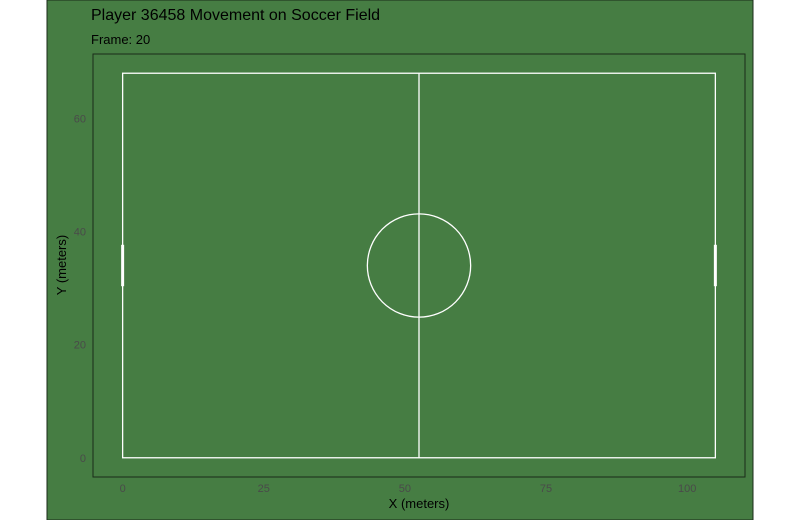 The height and width of the screenshot is (525, 800). I want to click on x-tick-label: 75, so click(546, 489).